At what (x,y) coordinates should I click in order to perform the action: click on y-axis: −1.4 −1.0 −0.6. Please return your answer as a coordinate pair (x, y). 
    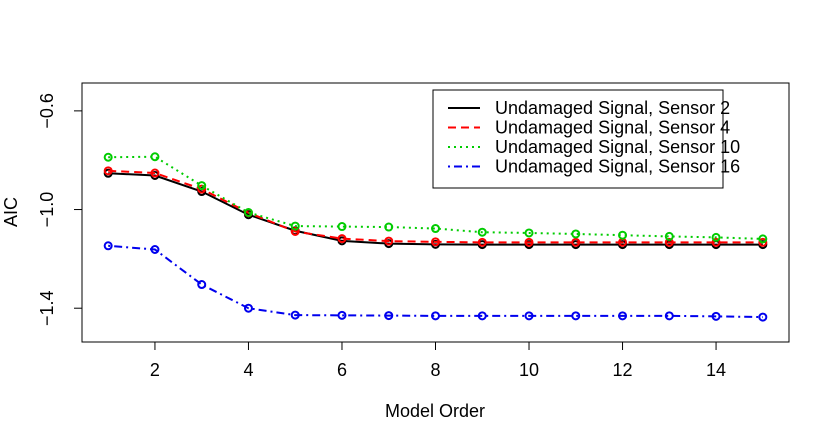
    Looking at the image, I should click on (60, 209).